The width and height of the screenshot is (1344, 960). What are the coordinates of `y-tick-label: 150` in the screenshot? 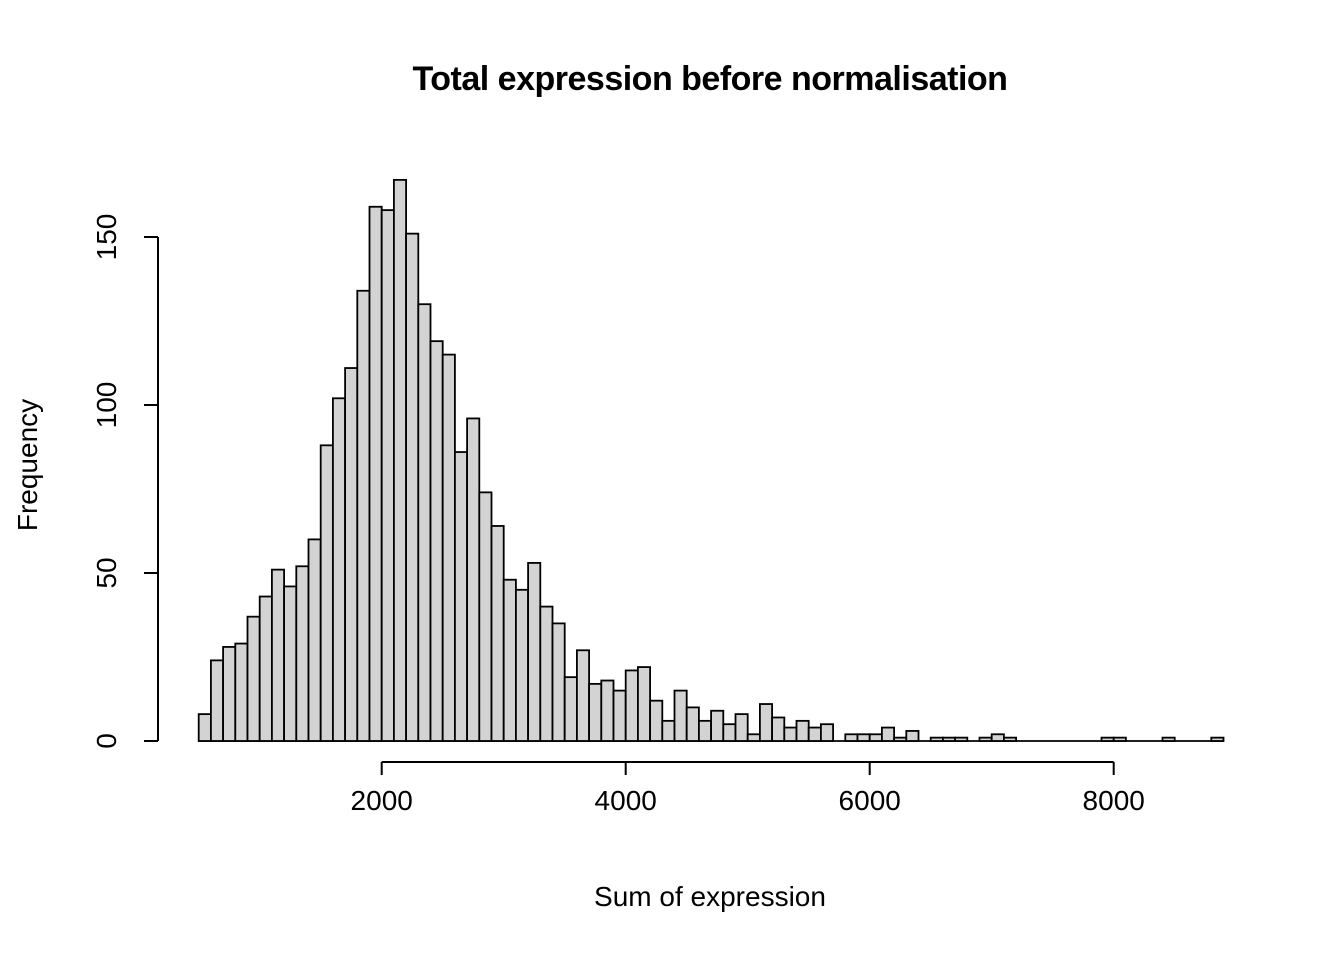 It's located at (106, 237).